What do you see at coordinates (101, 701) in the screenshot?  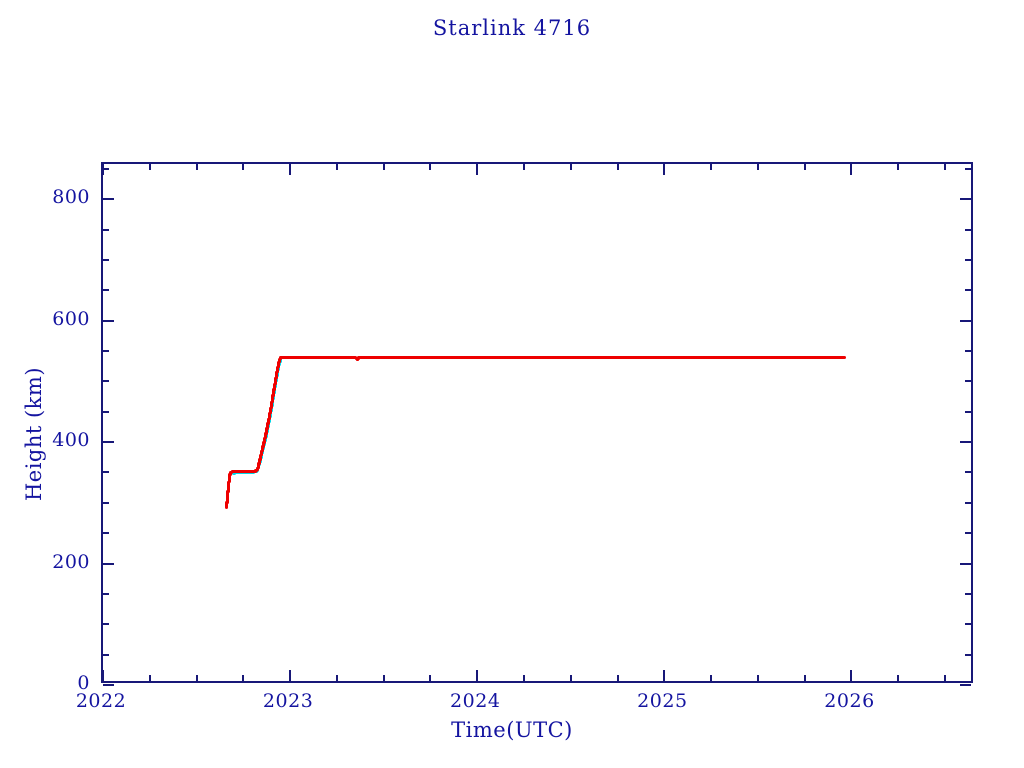 I see `x-axis-tick-label: 2022` at bounding box center [101, 701].